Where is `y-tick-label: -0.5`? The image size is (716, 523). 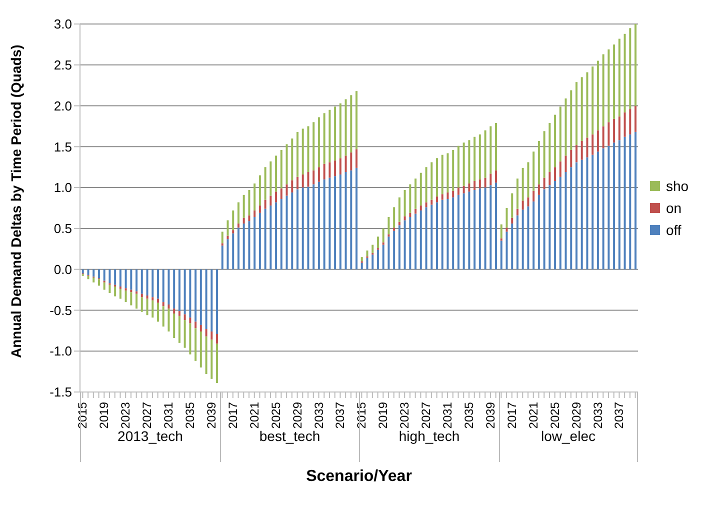 y-tick-label: -0.5 is located at coordinates (61, 310).